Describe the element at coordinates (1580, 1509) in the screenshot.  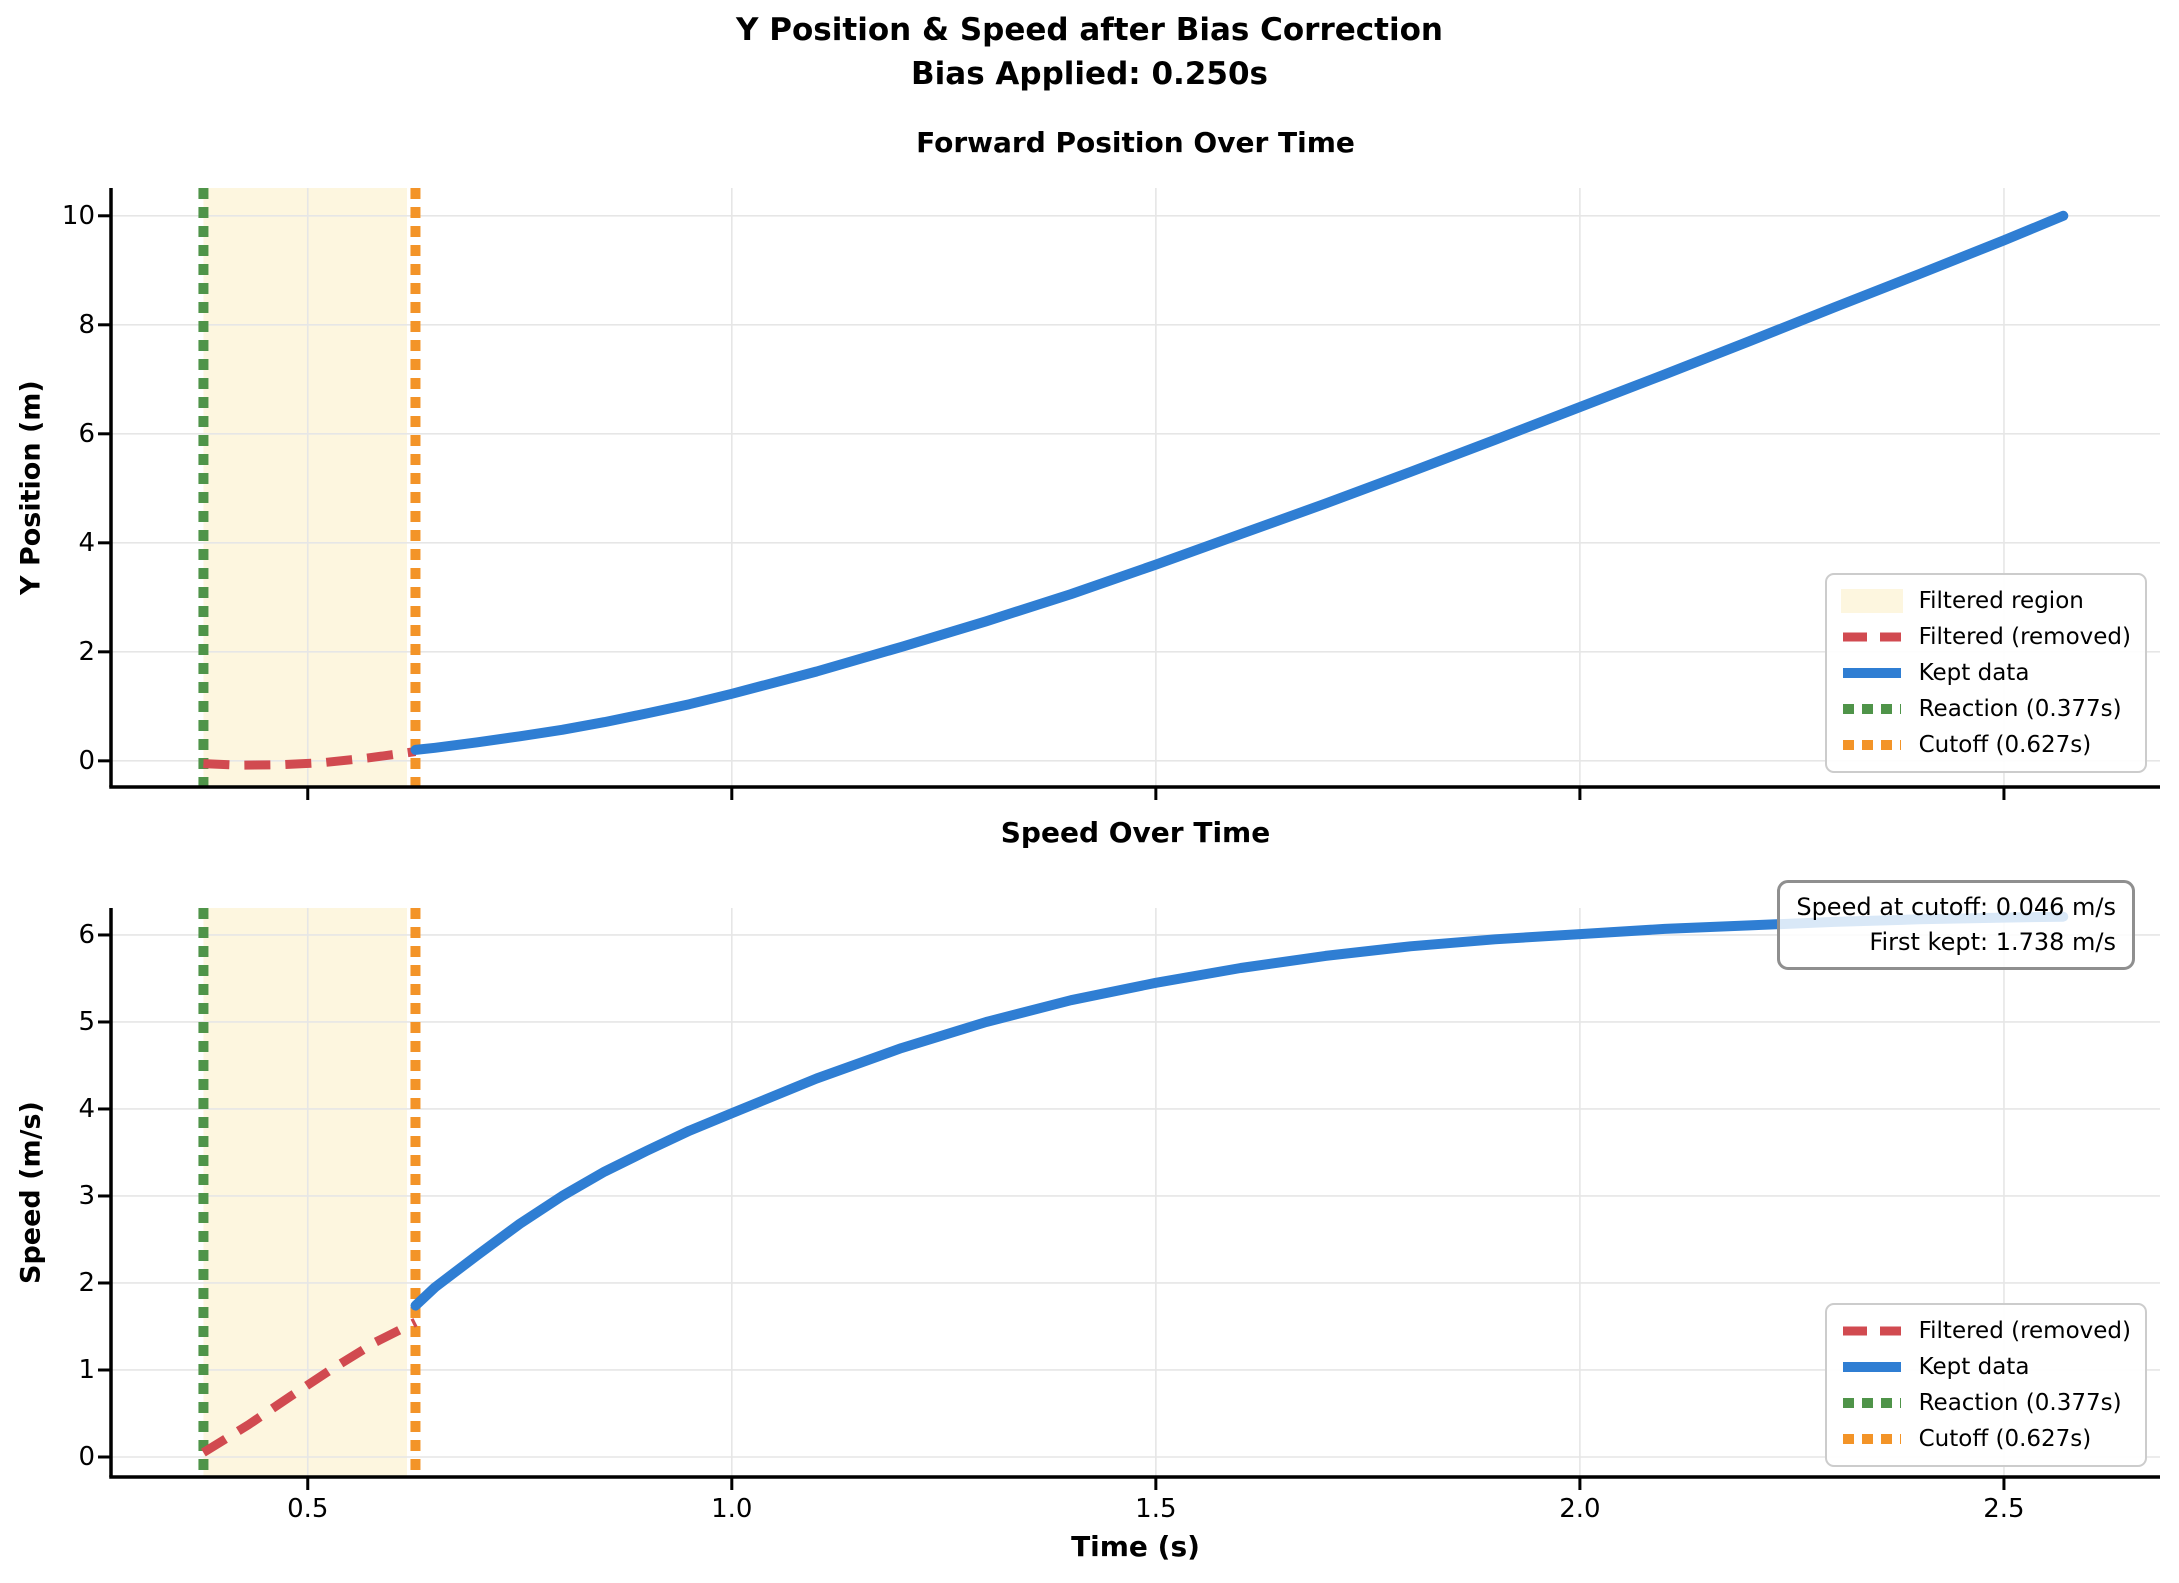
I see `x-tick-label: 2.0` at that location.